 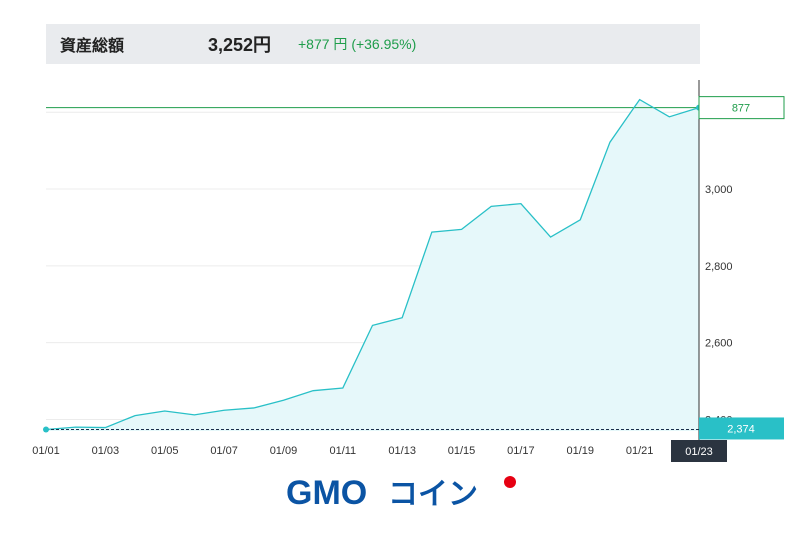 What do you see at coordinates (719, 344) in the screenshot?
I see `y-tick-label: 2,600` at bounding box center [719, 344].